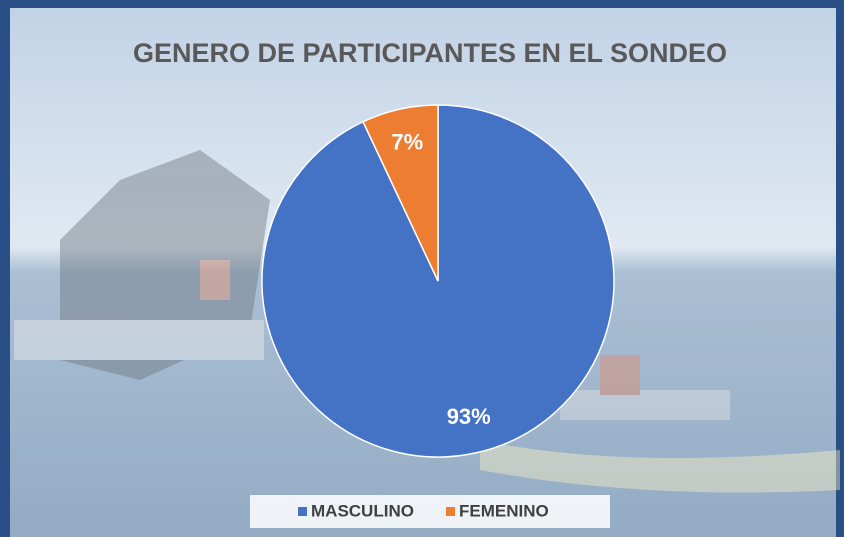  What do you see at coordinates (504, 510) in the screenshot?
I see `legend-label: FEMENINO` at bounding box center [504, 510].